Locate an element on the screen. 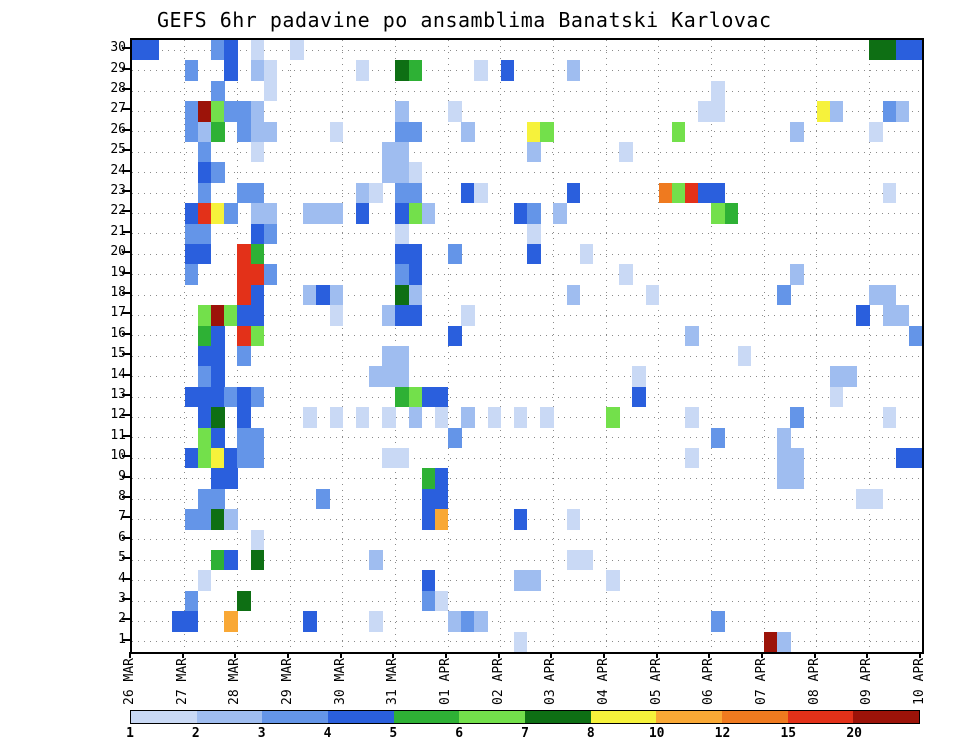 This screenshot has height=742, width=960. legend-level-label: 5 is located at coordinates (393, 733).